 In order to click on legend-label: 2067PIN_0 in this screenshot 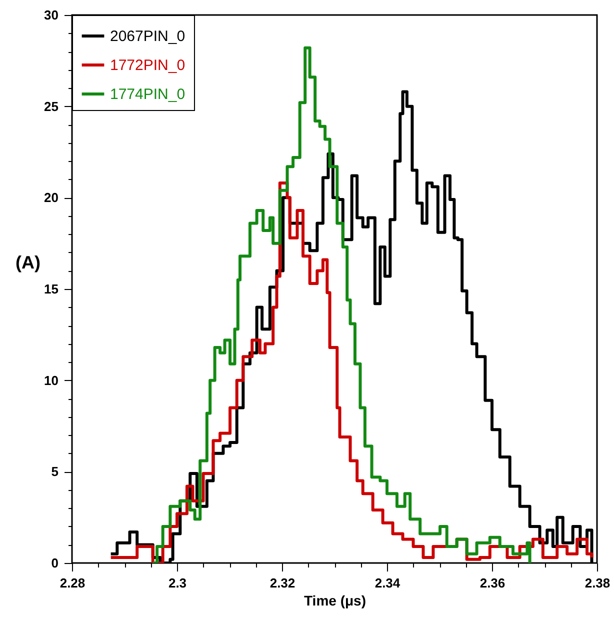, I will do `click(148, 36)`.